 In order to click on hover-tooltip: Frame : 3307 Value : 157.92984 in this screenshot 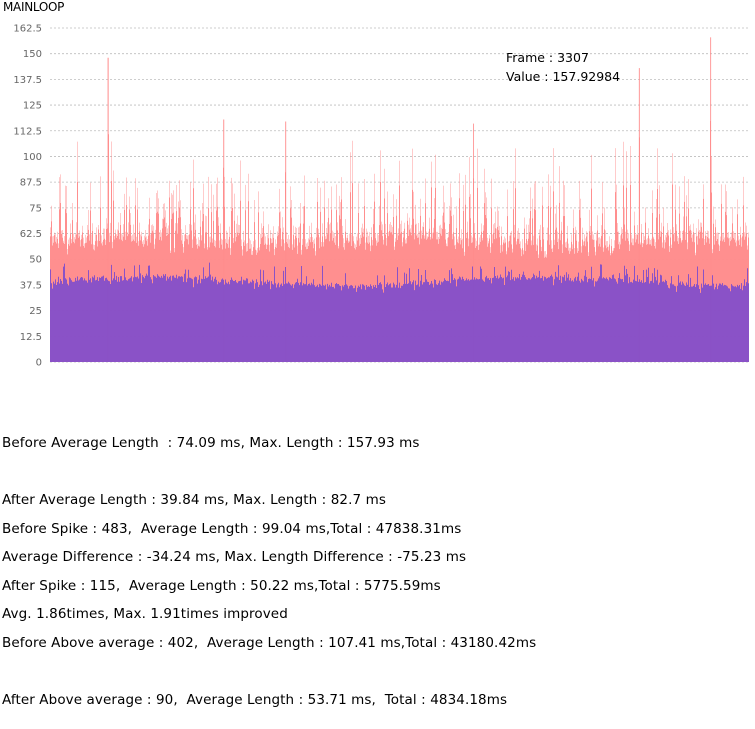, I will do `click(563, 67)`.